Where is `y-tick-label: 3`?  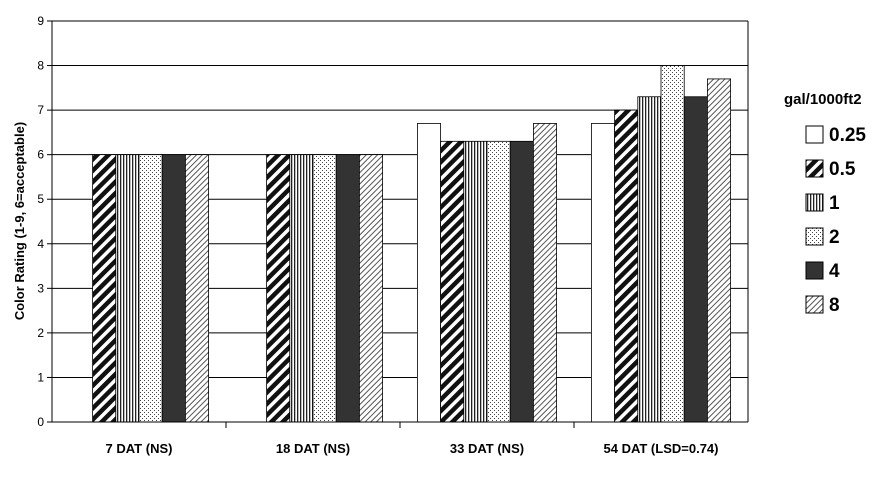 y-tick-label: 3 is located at coordinates (40, 288).